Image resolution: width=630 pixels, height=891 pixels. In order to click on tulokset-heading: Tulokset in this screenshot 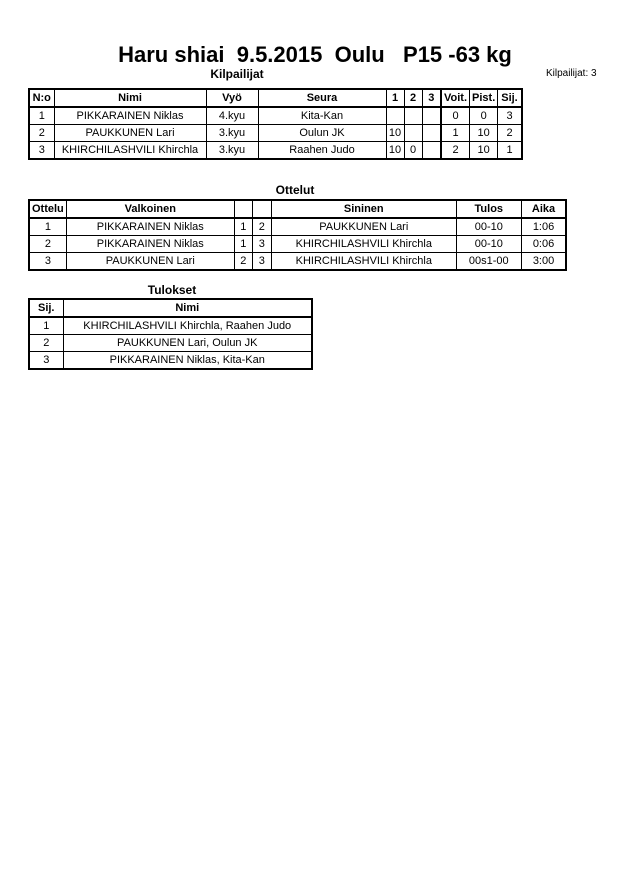, I will do `click(172, 290)`.